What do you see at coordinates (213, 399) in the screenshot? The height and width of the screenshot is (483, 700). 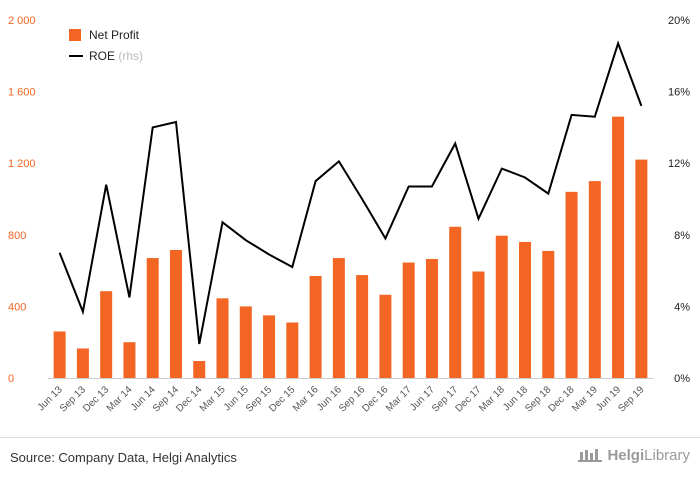 I see `x-tick-label: Mar 15` at bounding box center [213, 399].